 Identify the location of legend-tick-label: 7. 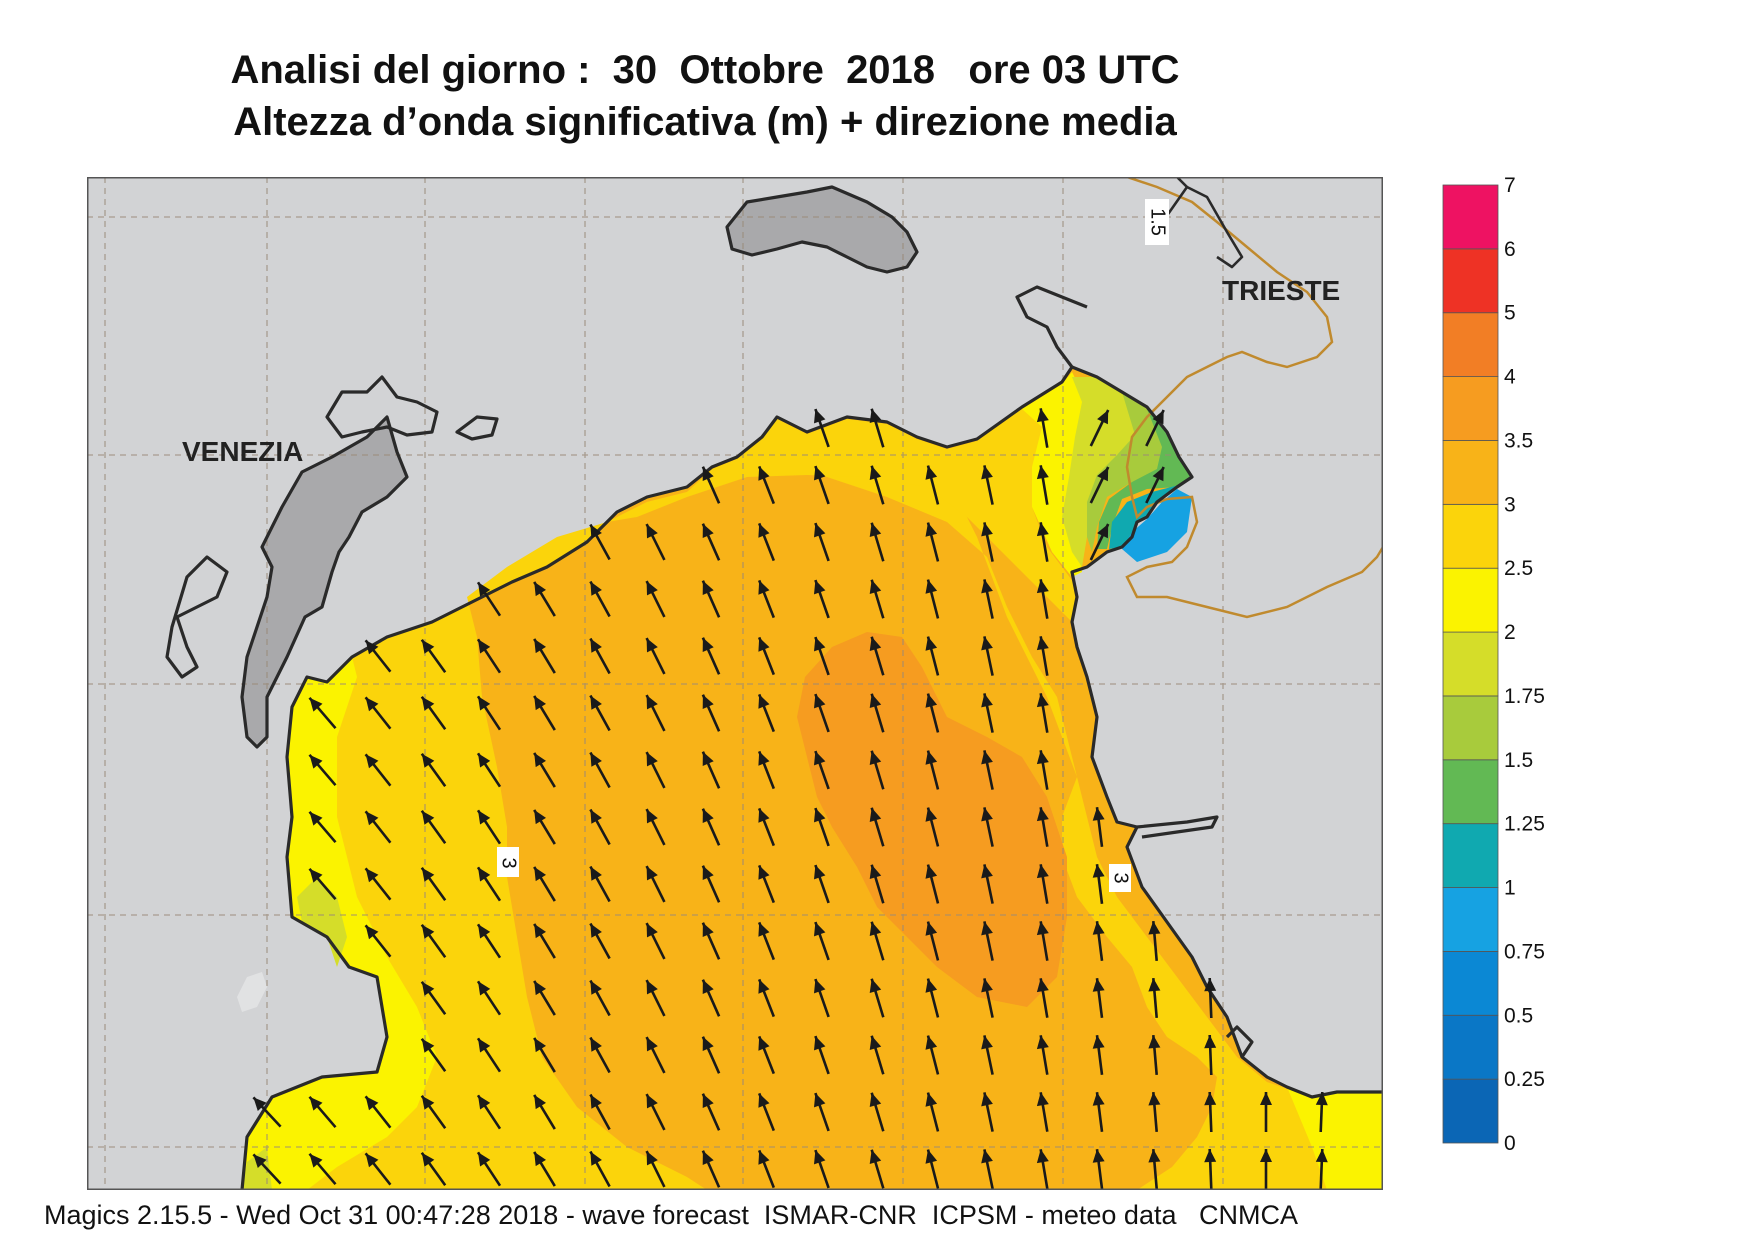
(1510, 187).